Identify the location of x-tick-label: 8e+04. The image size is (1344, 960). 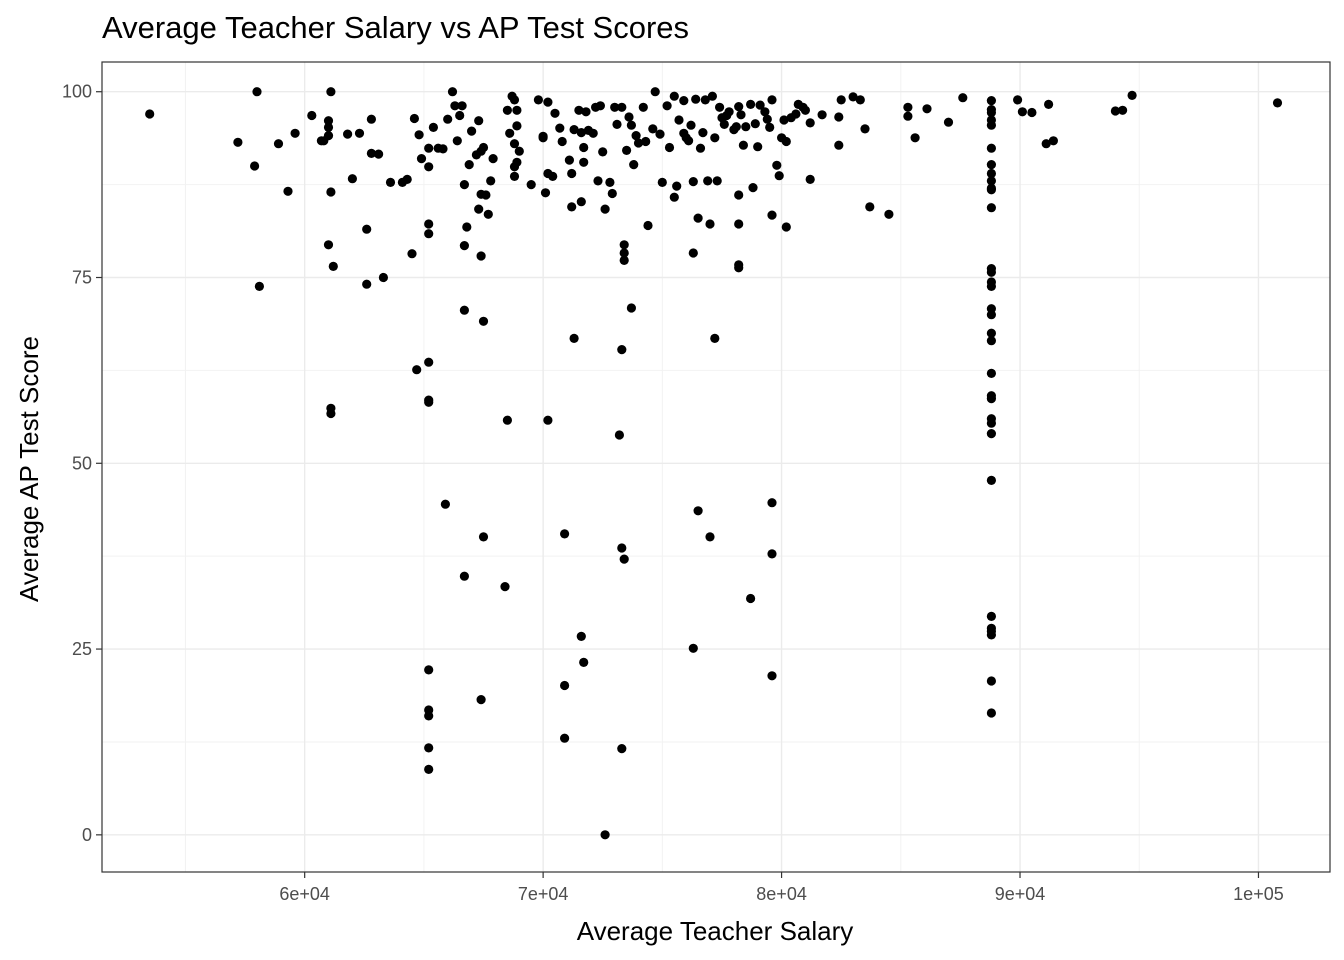
(781, 894).